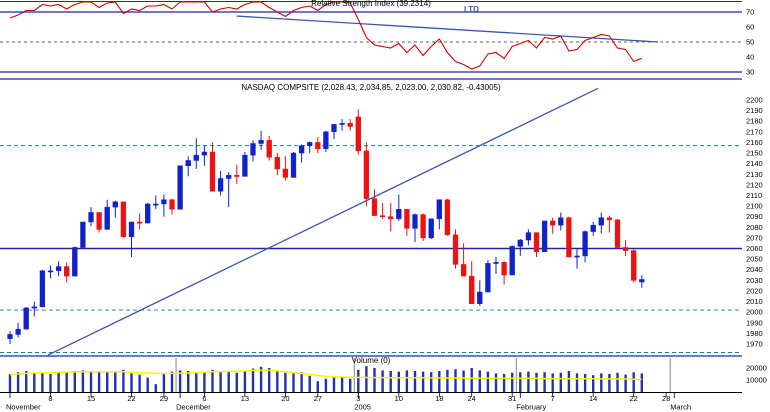 This screenshot has width=770, height=412. I want to click on price-axis-label: 2190, so click(754, 110).